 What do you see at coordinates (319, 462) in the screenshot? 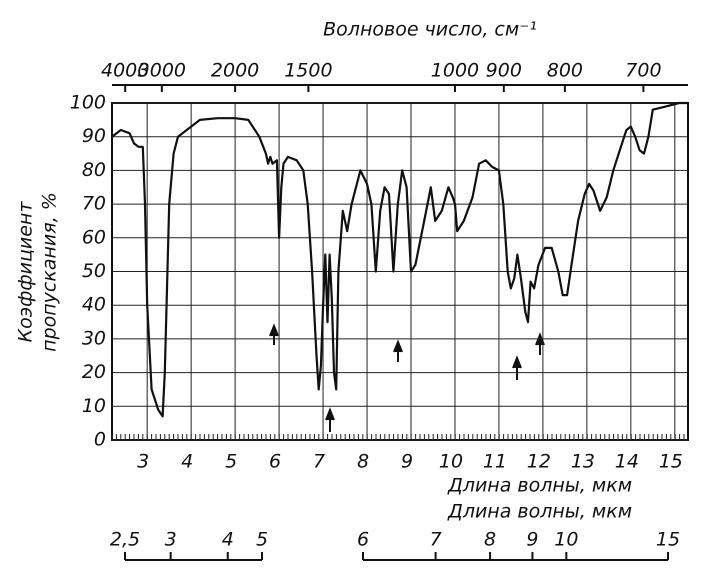
I see `x-tick-label: 7` at bounding box center [319, 462].